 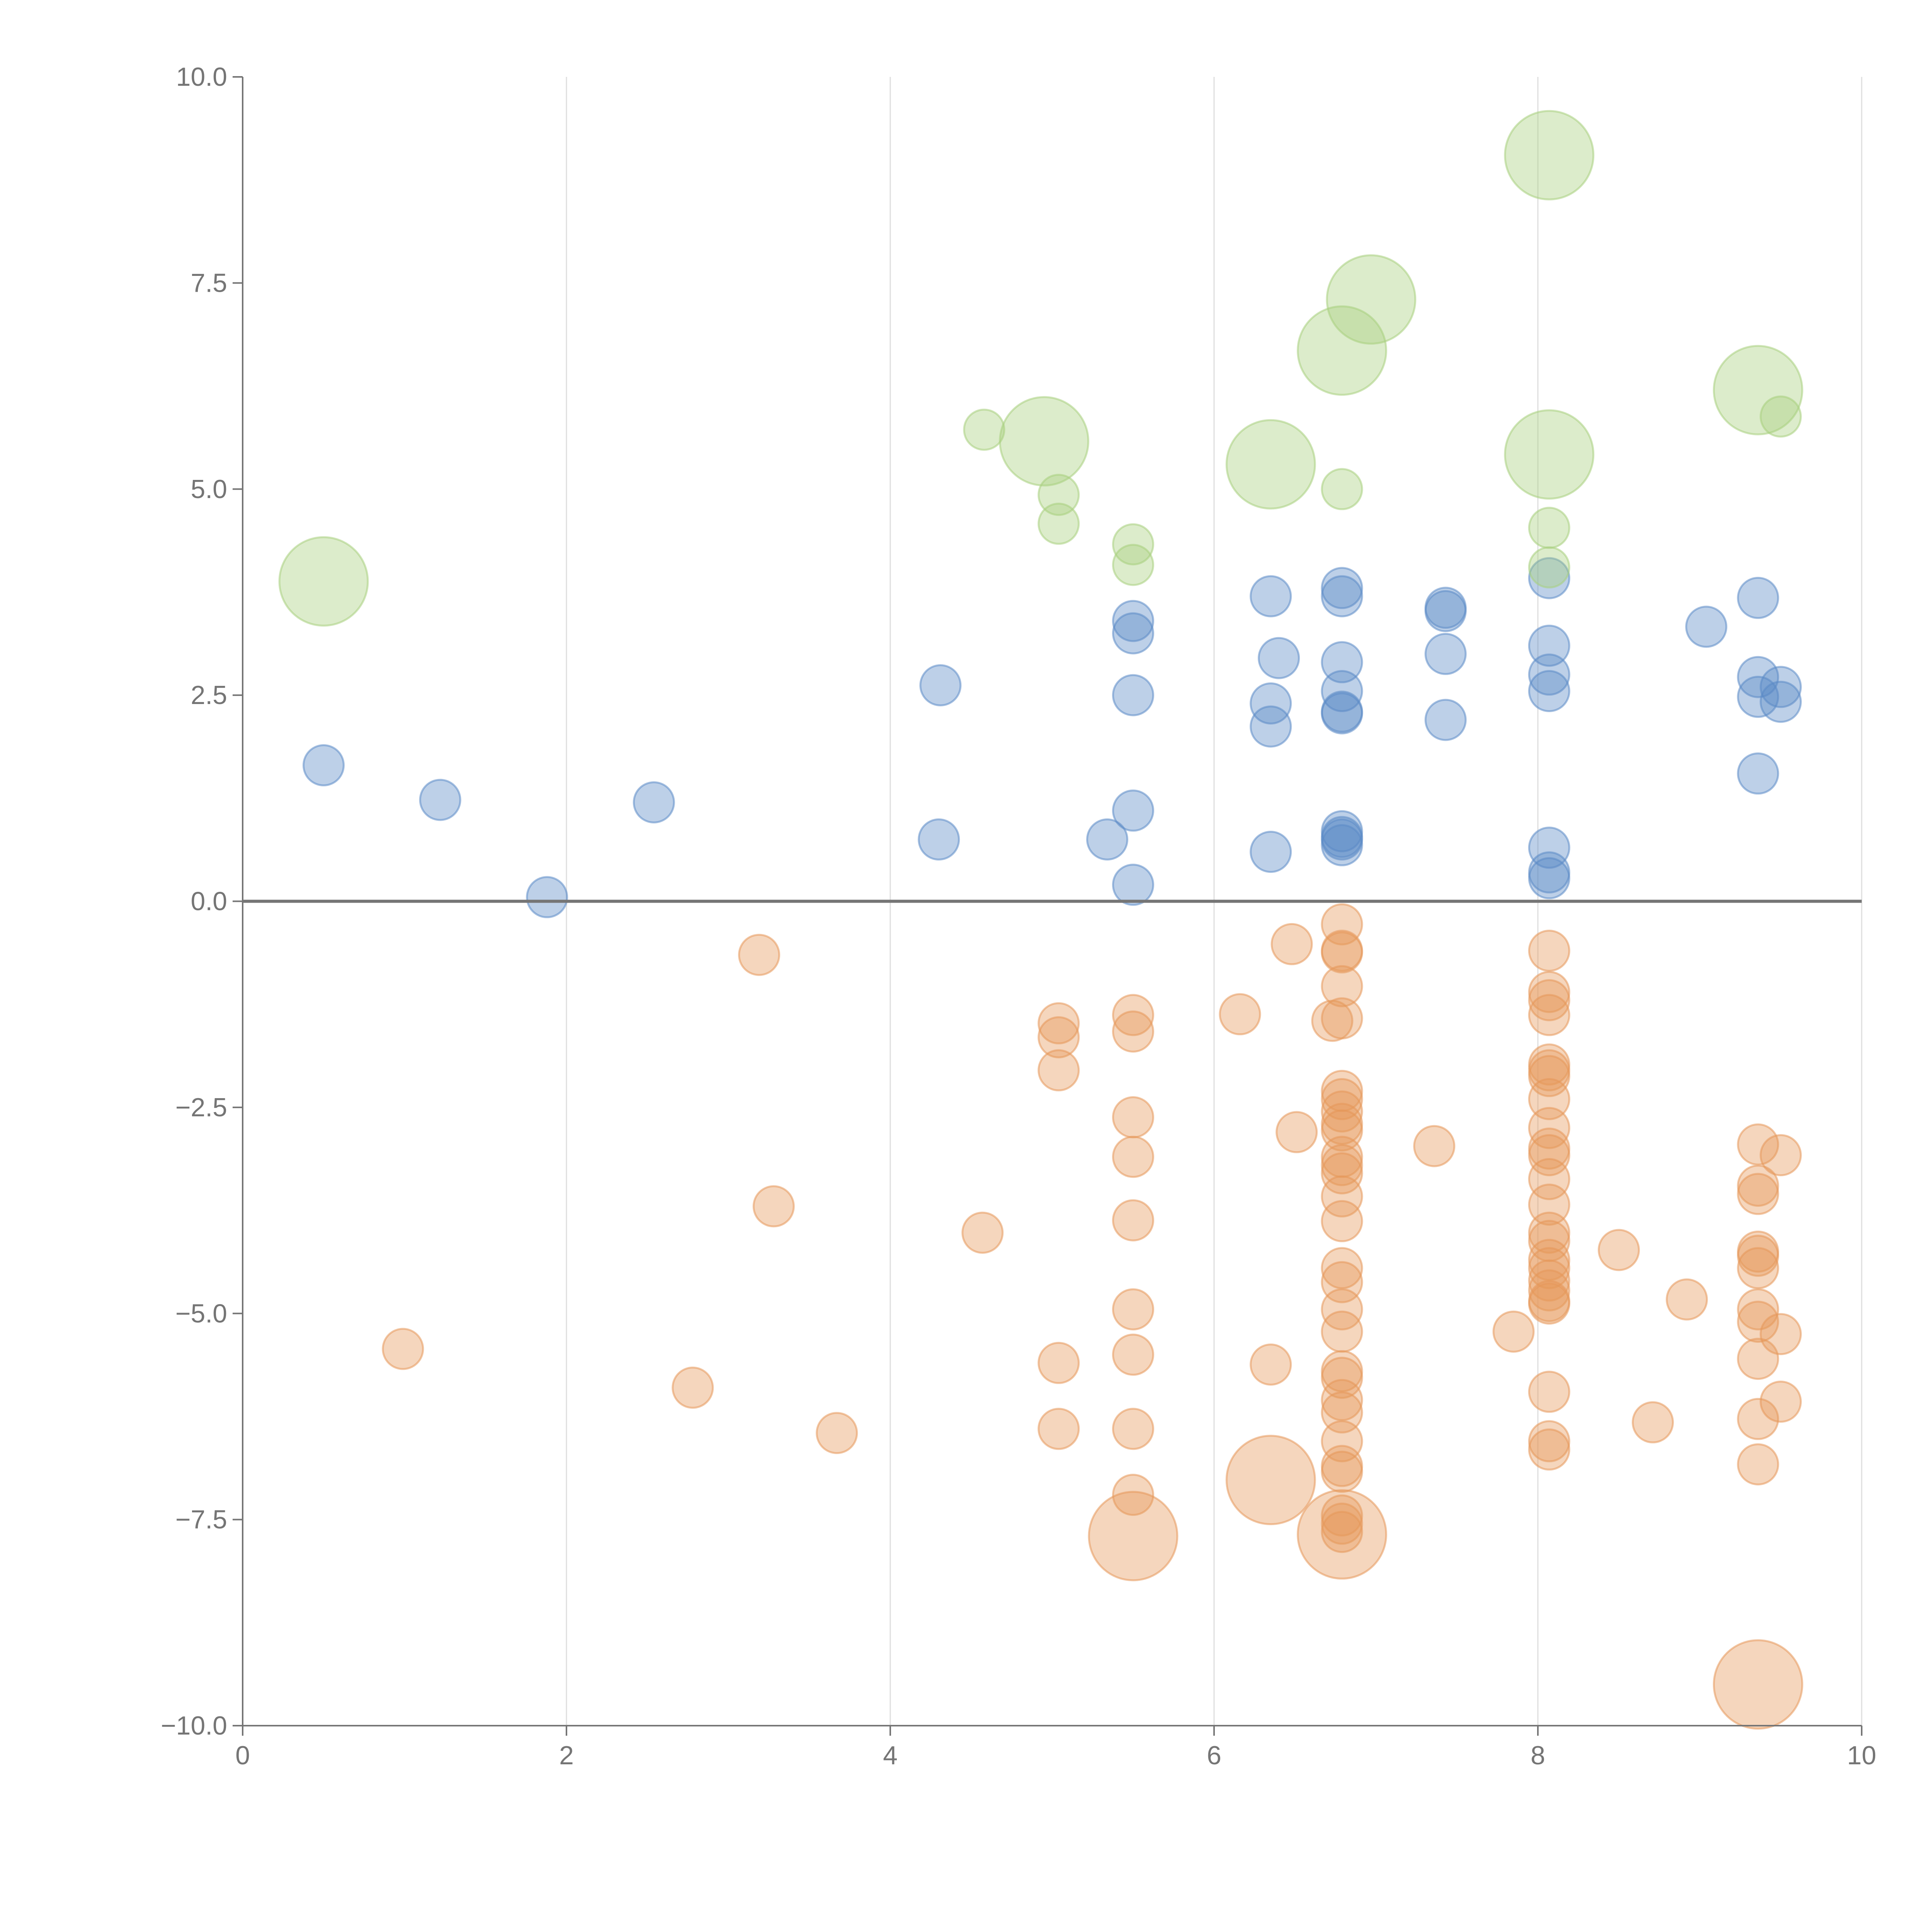 What do you see at coordinates (209, 283) in the screenshot?
I see `y-tick-label: 7.5` at bounding box center [209, 283].